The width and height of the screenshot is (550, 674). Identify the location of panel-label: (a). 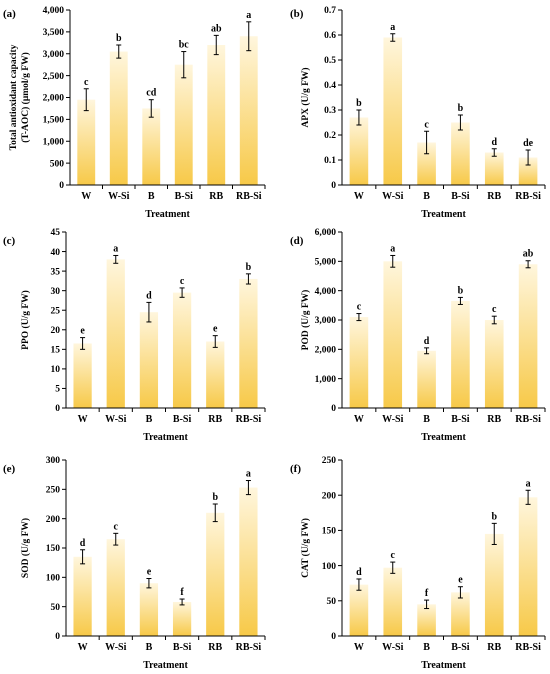
(9, 14).